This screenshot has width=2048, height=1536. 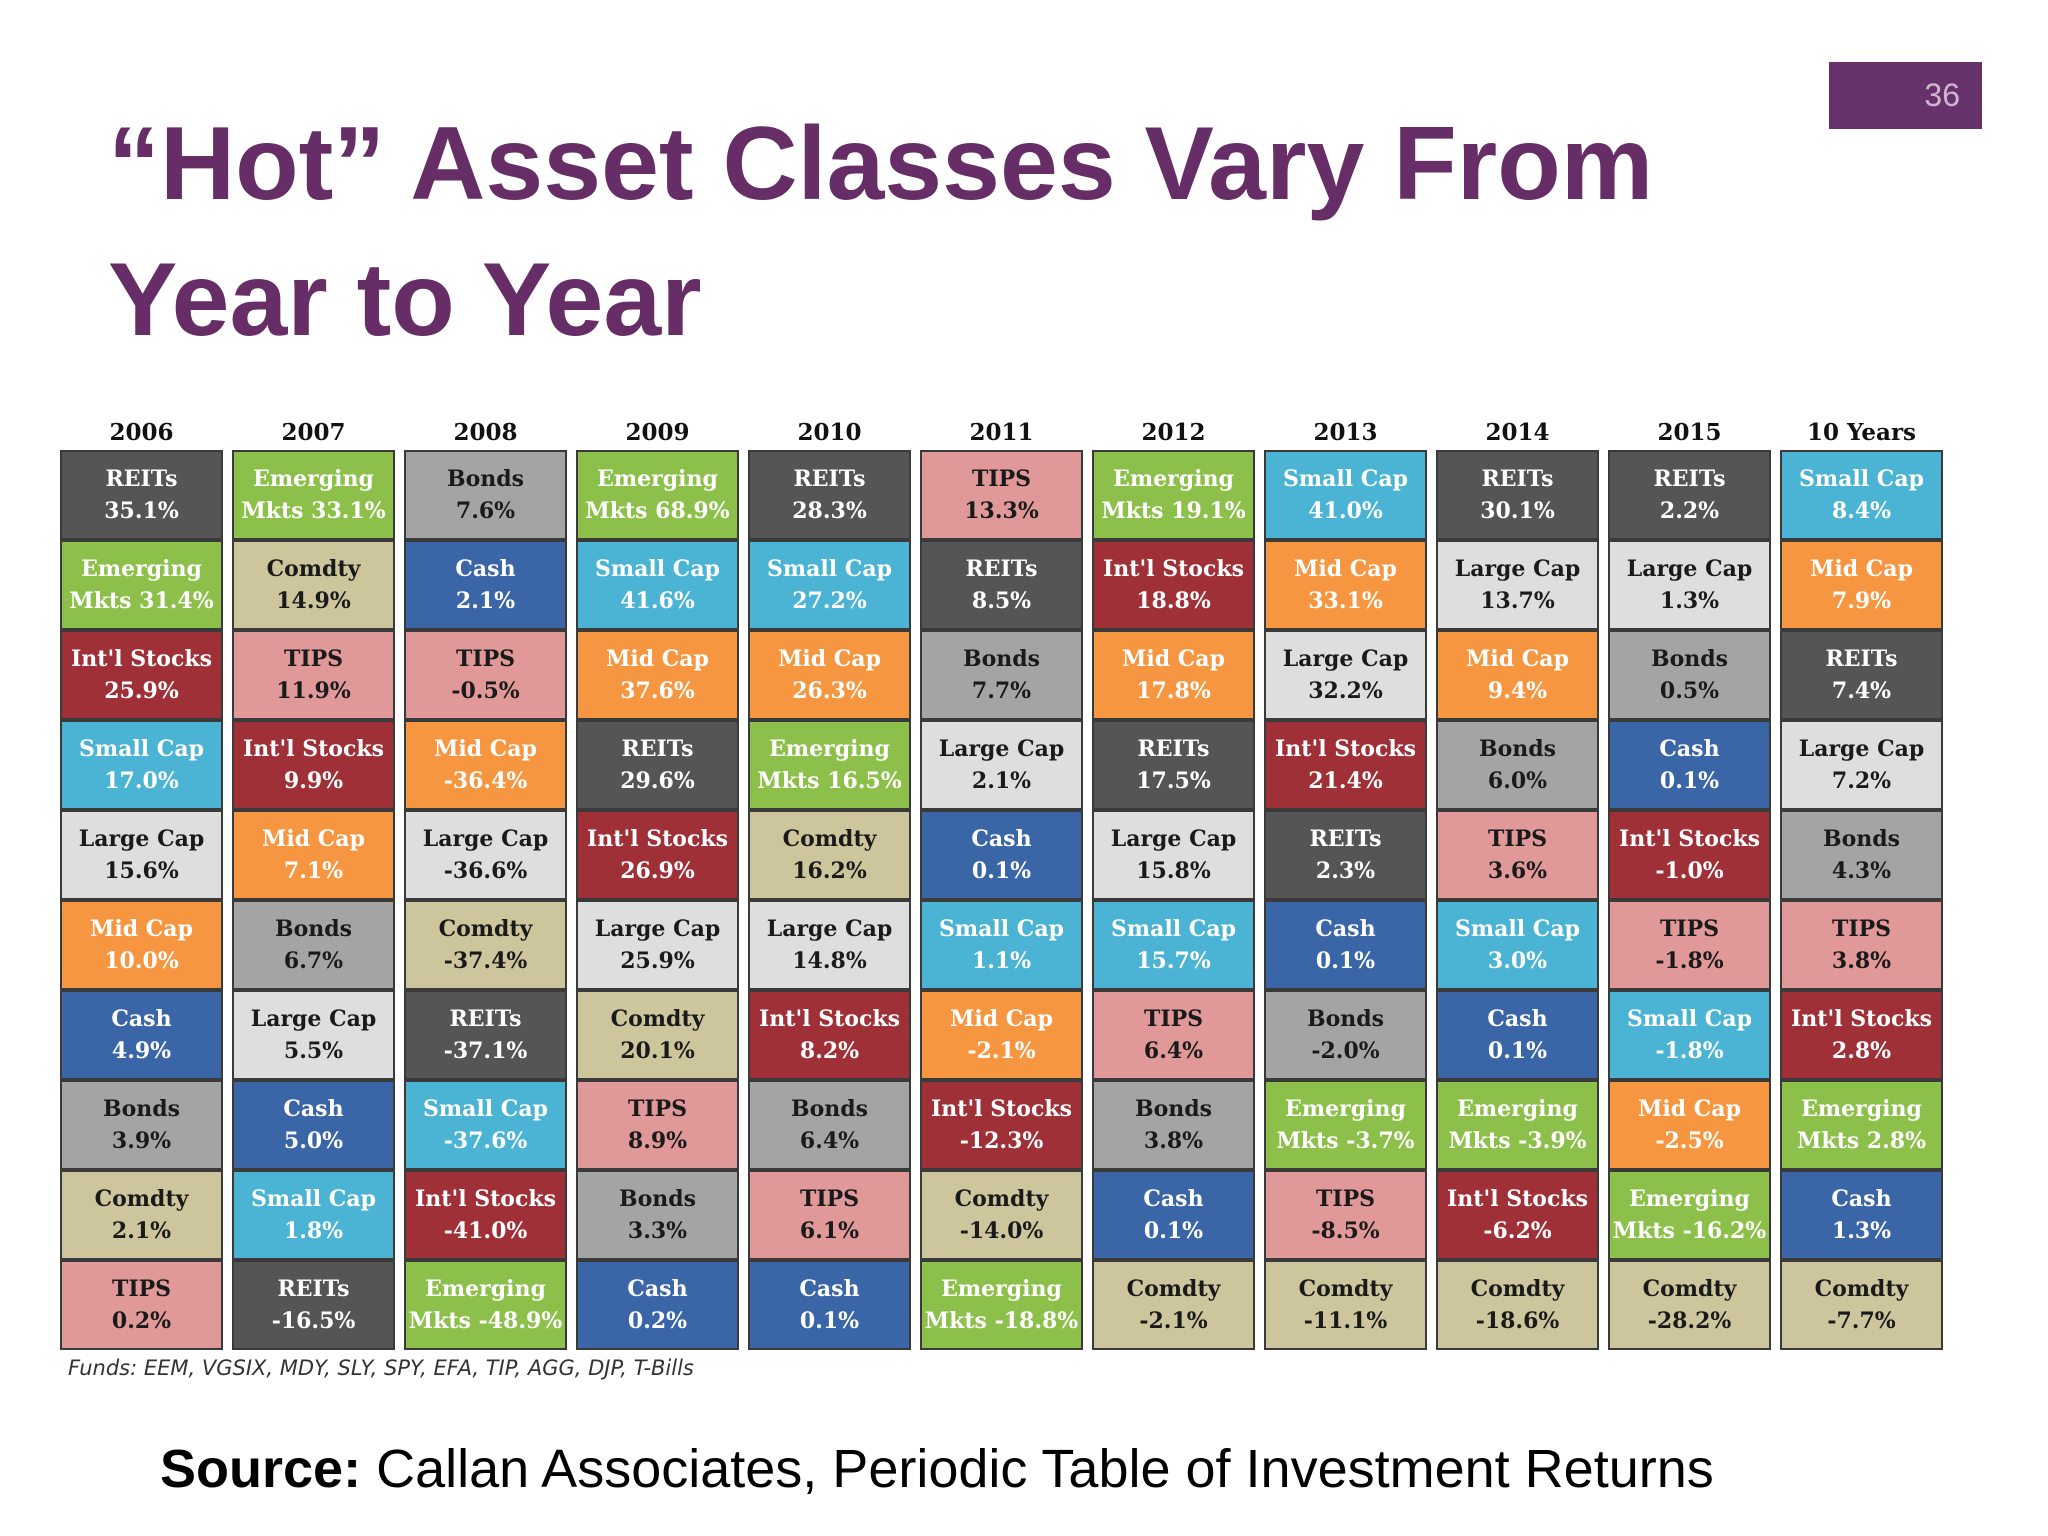 I want to click on return-value-label: -7.7%, so click(x=1861, y=1321).